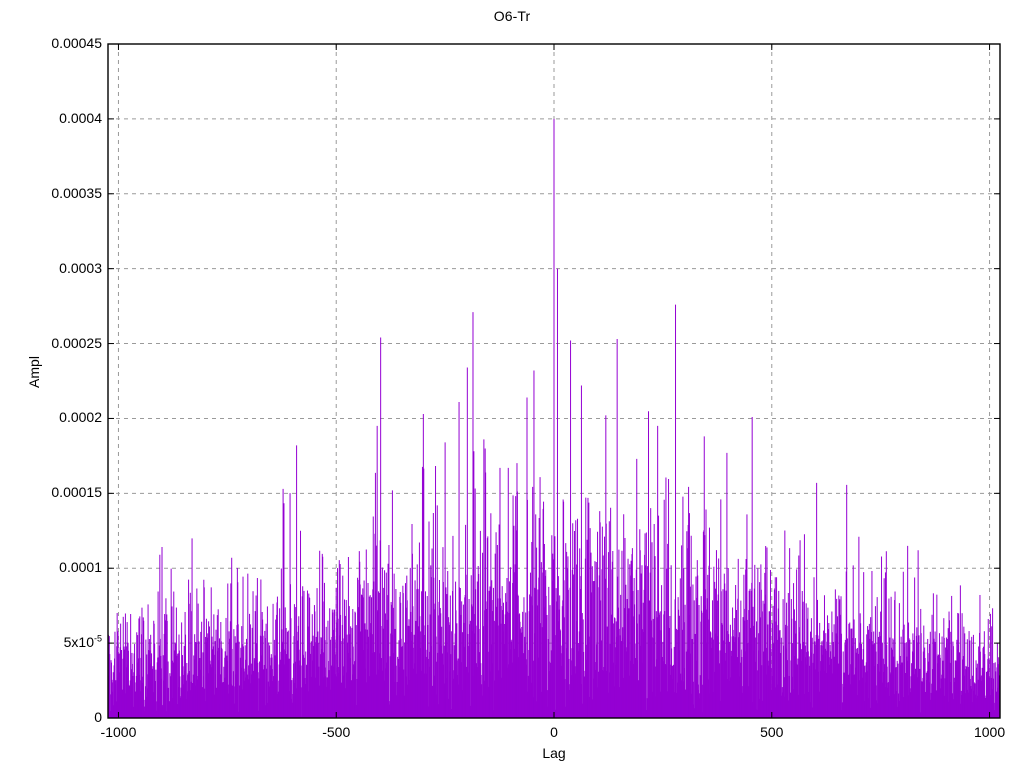 The image size is (1024, 768). What do you see at coordinates (772, 732) in the screenshot?
I see `x-tick-label: 500` at bounding box center [772, 732].